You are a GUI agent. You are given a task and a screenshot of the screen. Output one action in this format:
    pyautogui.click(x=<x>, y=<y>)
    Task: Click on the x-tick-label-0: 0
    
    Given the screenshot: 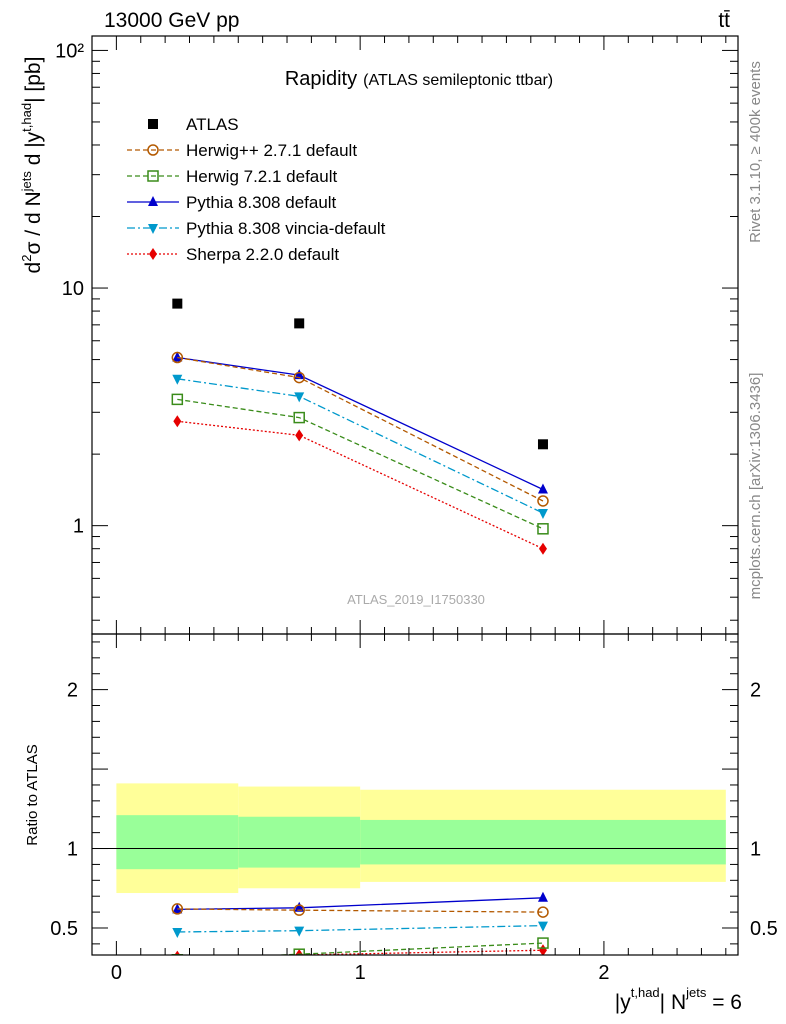 What is the action you would take?
    pyautogui.click(x=116, y=973)
    